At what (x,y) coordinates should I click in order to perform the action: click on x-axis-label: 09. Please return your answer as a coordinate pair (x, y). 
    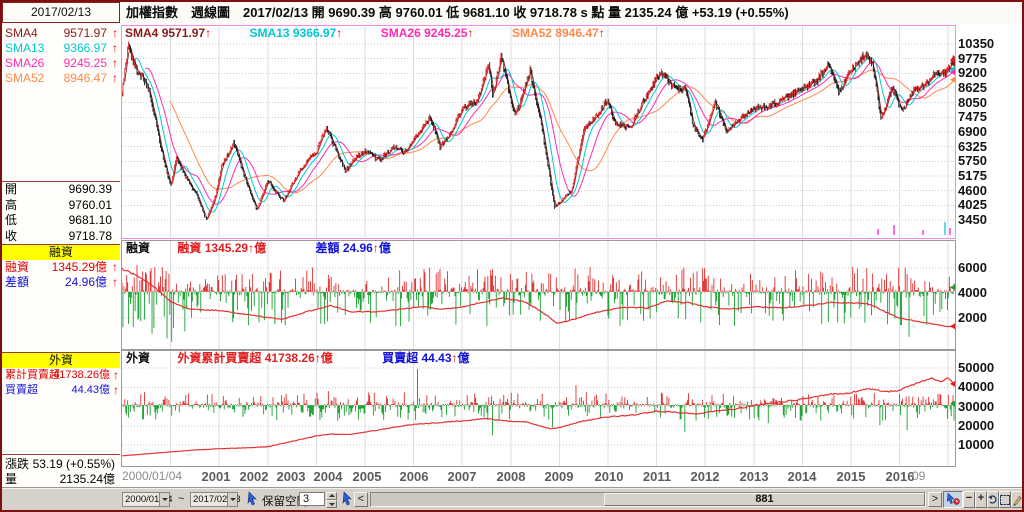
    Looking at the image, I should click on (919, 476).